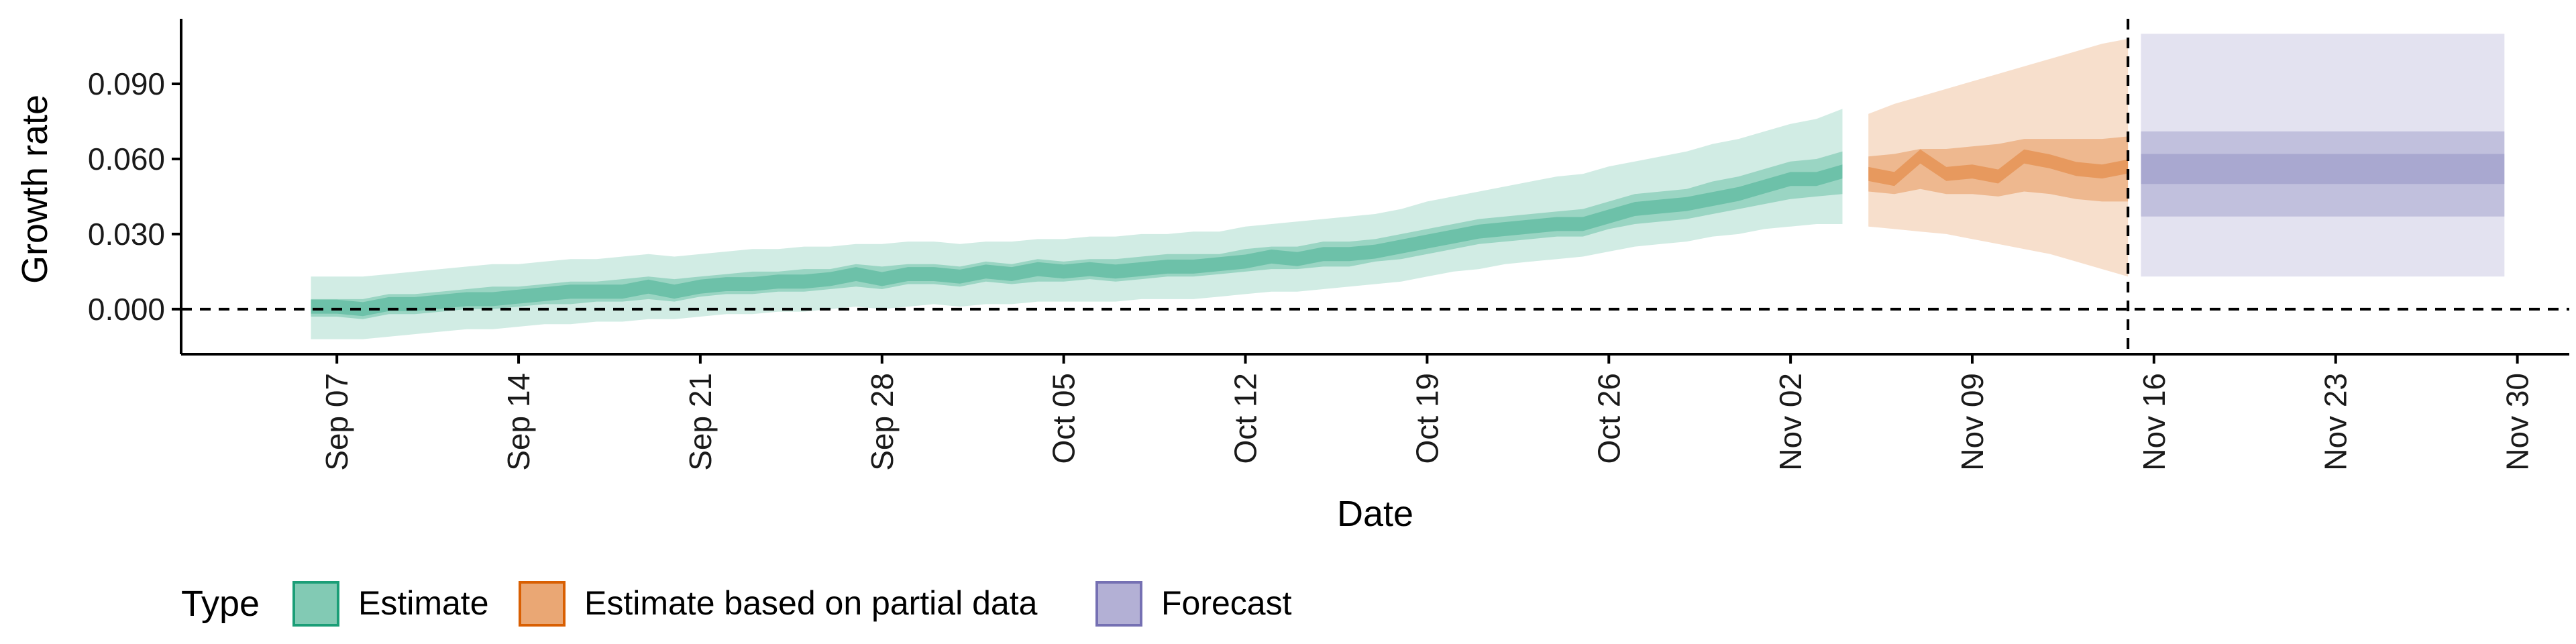 The image size is (2576, 644). Describe the element at coordinates (126, 234) in the screenshot. I see `y-tick-label: 0.030` at that location.